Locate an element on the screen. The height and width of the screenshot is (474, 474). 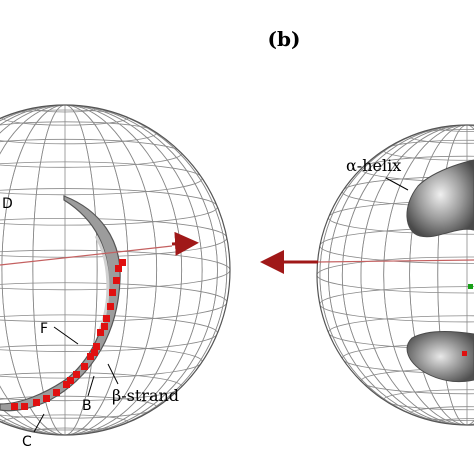
green-point is located at coordinates (470, 286).